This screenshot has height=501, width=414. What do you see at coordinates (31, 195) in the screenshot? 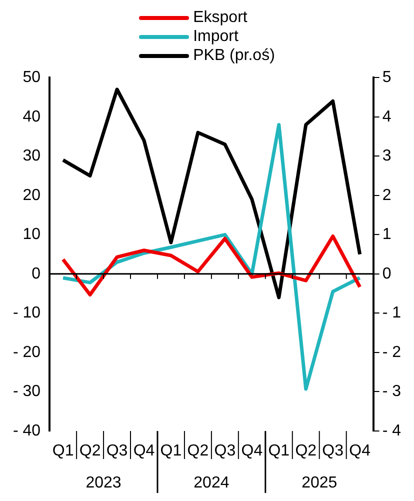
I see `y-tick-label: 20` at bounding box center [31, 195].